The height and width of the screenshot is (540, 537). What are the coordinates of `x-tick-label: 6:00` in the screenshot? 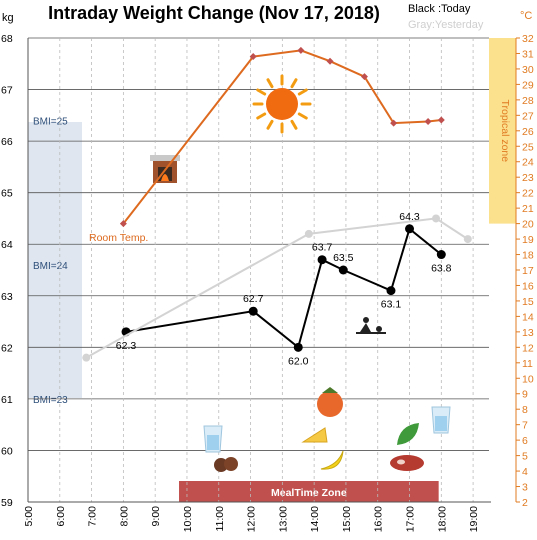 It's located at (61, 516).